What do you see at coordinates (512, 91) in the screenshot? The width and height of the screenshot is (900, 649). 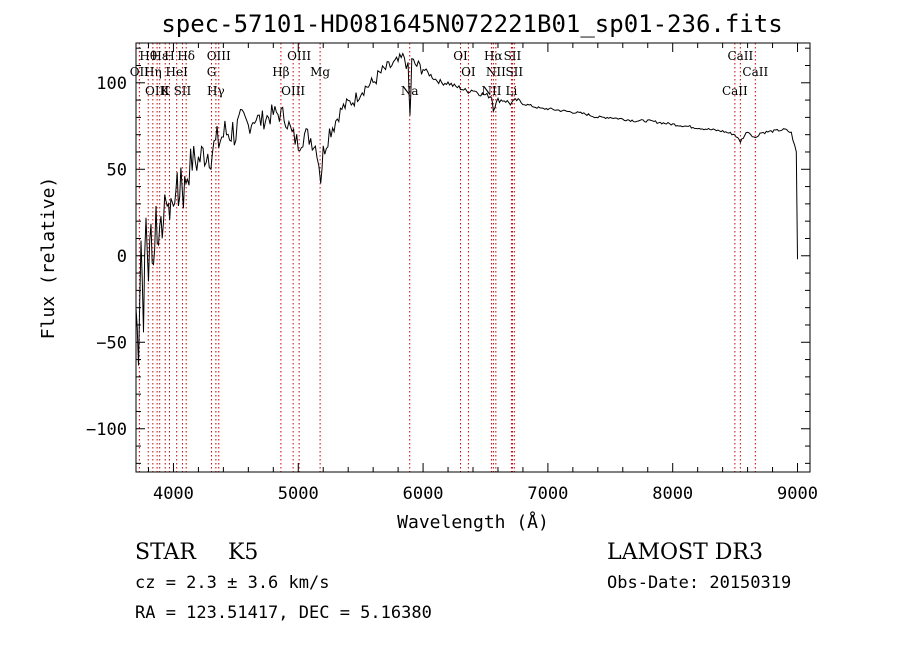 I see `marker-label-Li: Li` at bounding box center [512, 91].